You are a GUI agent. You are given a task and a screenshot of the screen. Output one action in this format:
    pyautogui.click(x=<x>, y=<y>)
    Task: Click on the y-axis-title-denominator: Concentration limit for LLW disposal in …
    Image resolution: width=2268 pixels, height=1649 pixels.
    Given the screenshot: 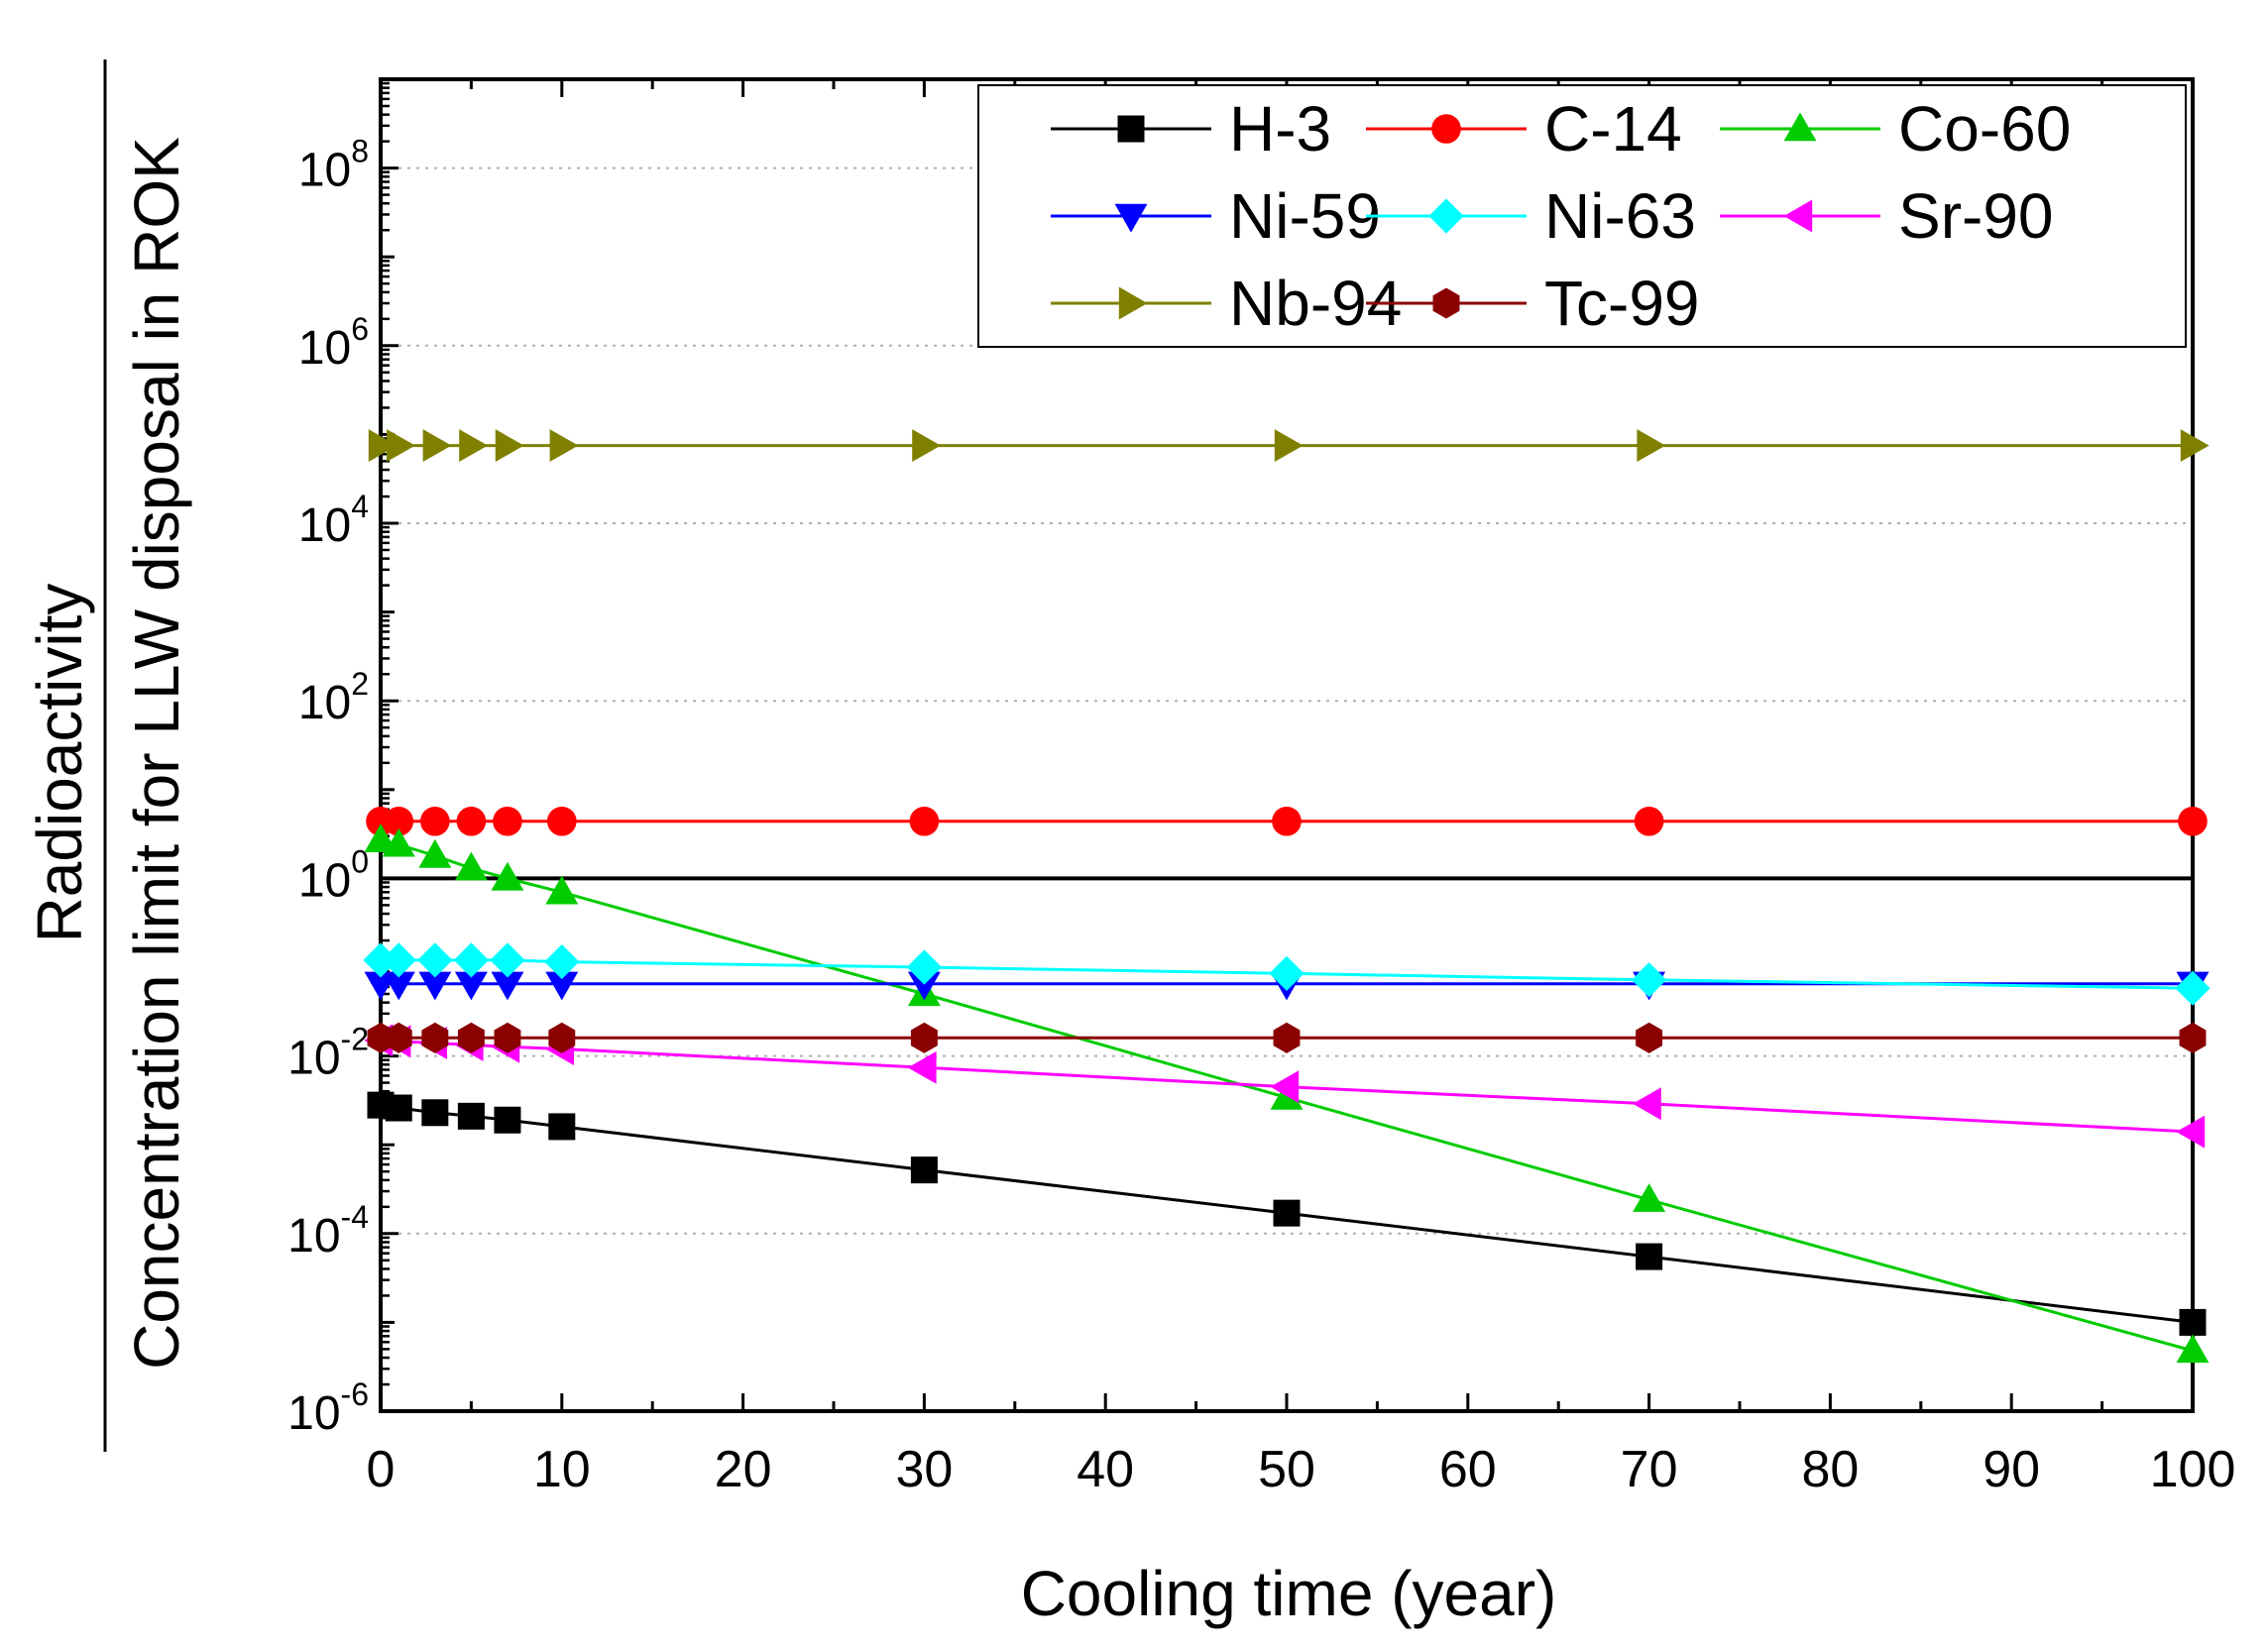 What is the action you would take?
    pyautogui.click(x=156, y=753)
    